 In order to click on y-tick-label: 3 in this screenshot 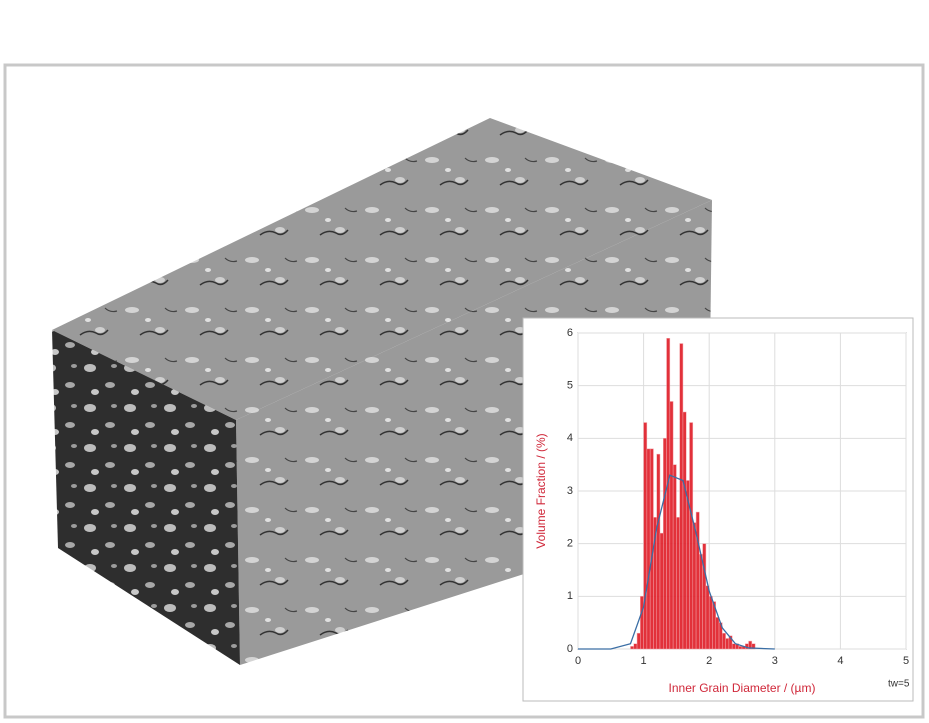, I will do `click(570, 491)`.